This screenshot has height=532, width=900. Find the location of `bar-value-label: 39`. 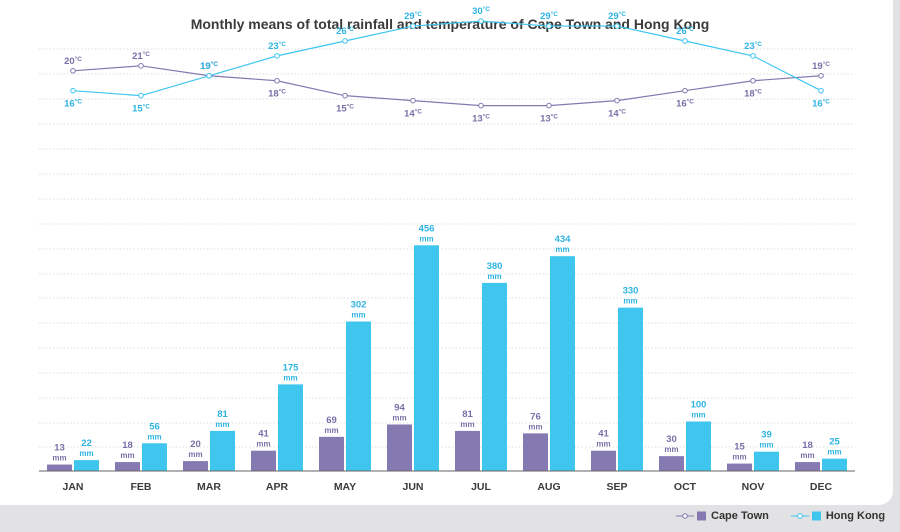

bar-value-label: 39 is located at coordinates (766, 435).